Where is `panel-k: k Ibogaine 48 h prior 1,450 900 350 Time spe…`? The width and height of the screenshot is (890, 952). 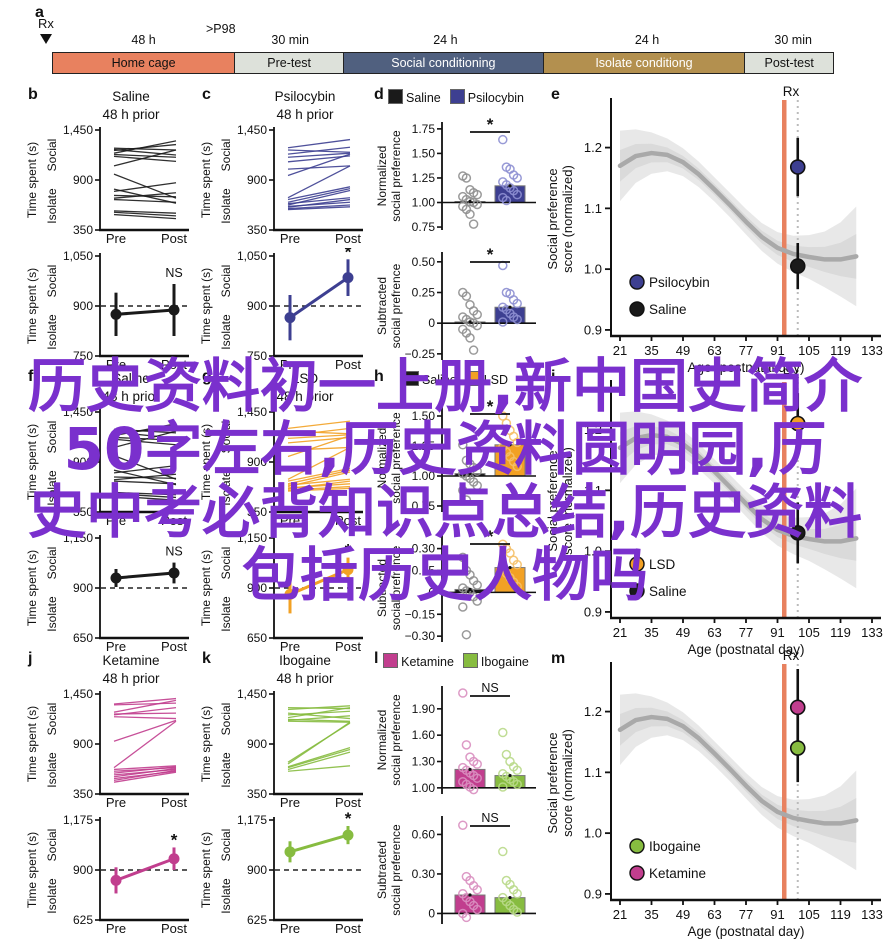 panel-k: k Ibogaine 48 h prior 1,450 900 350 Time spe… is located at coordinates (282, 800).